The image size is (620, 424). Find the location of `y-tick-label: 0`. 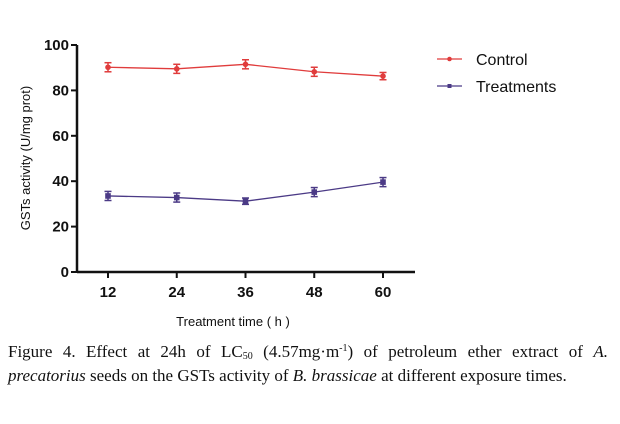

y-tick-label: 0 is located at coordinates (65, 272).